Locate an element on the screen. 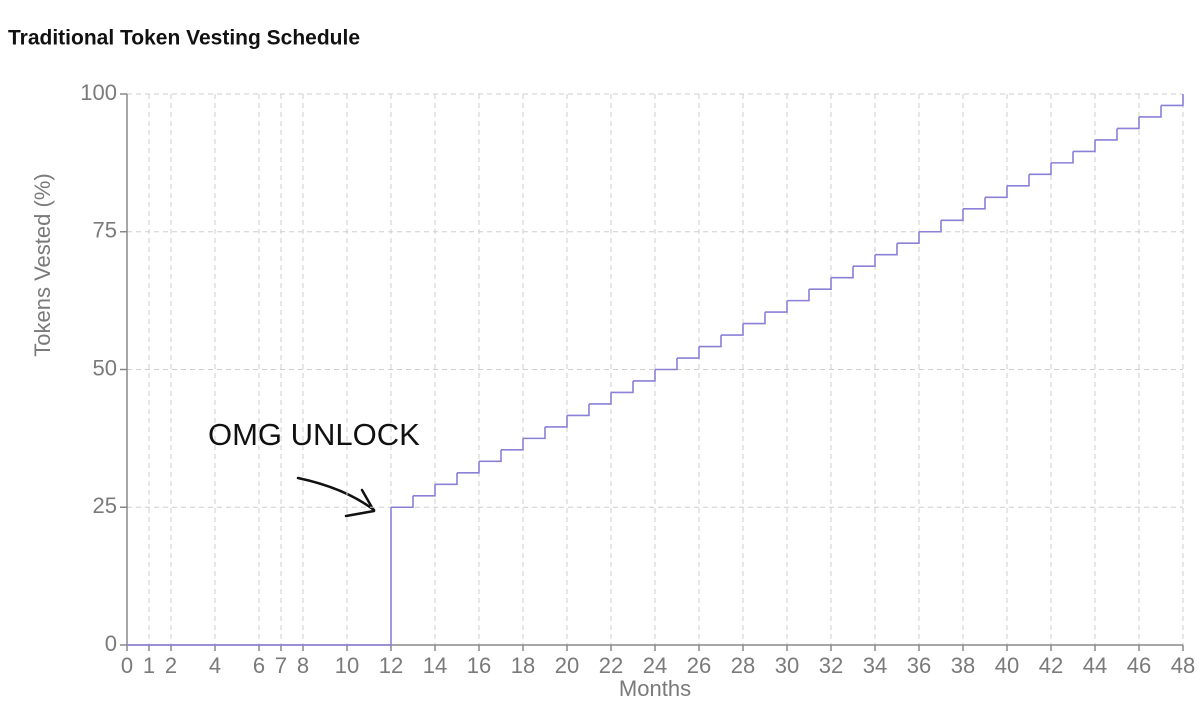  x-tick-label: 8 is located at coordinates (303, 665).